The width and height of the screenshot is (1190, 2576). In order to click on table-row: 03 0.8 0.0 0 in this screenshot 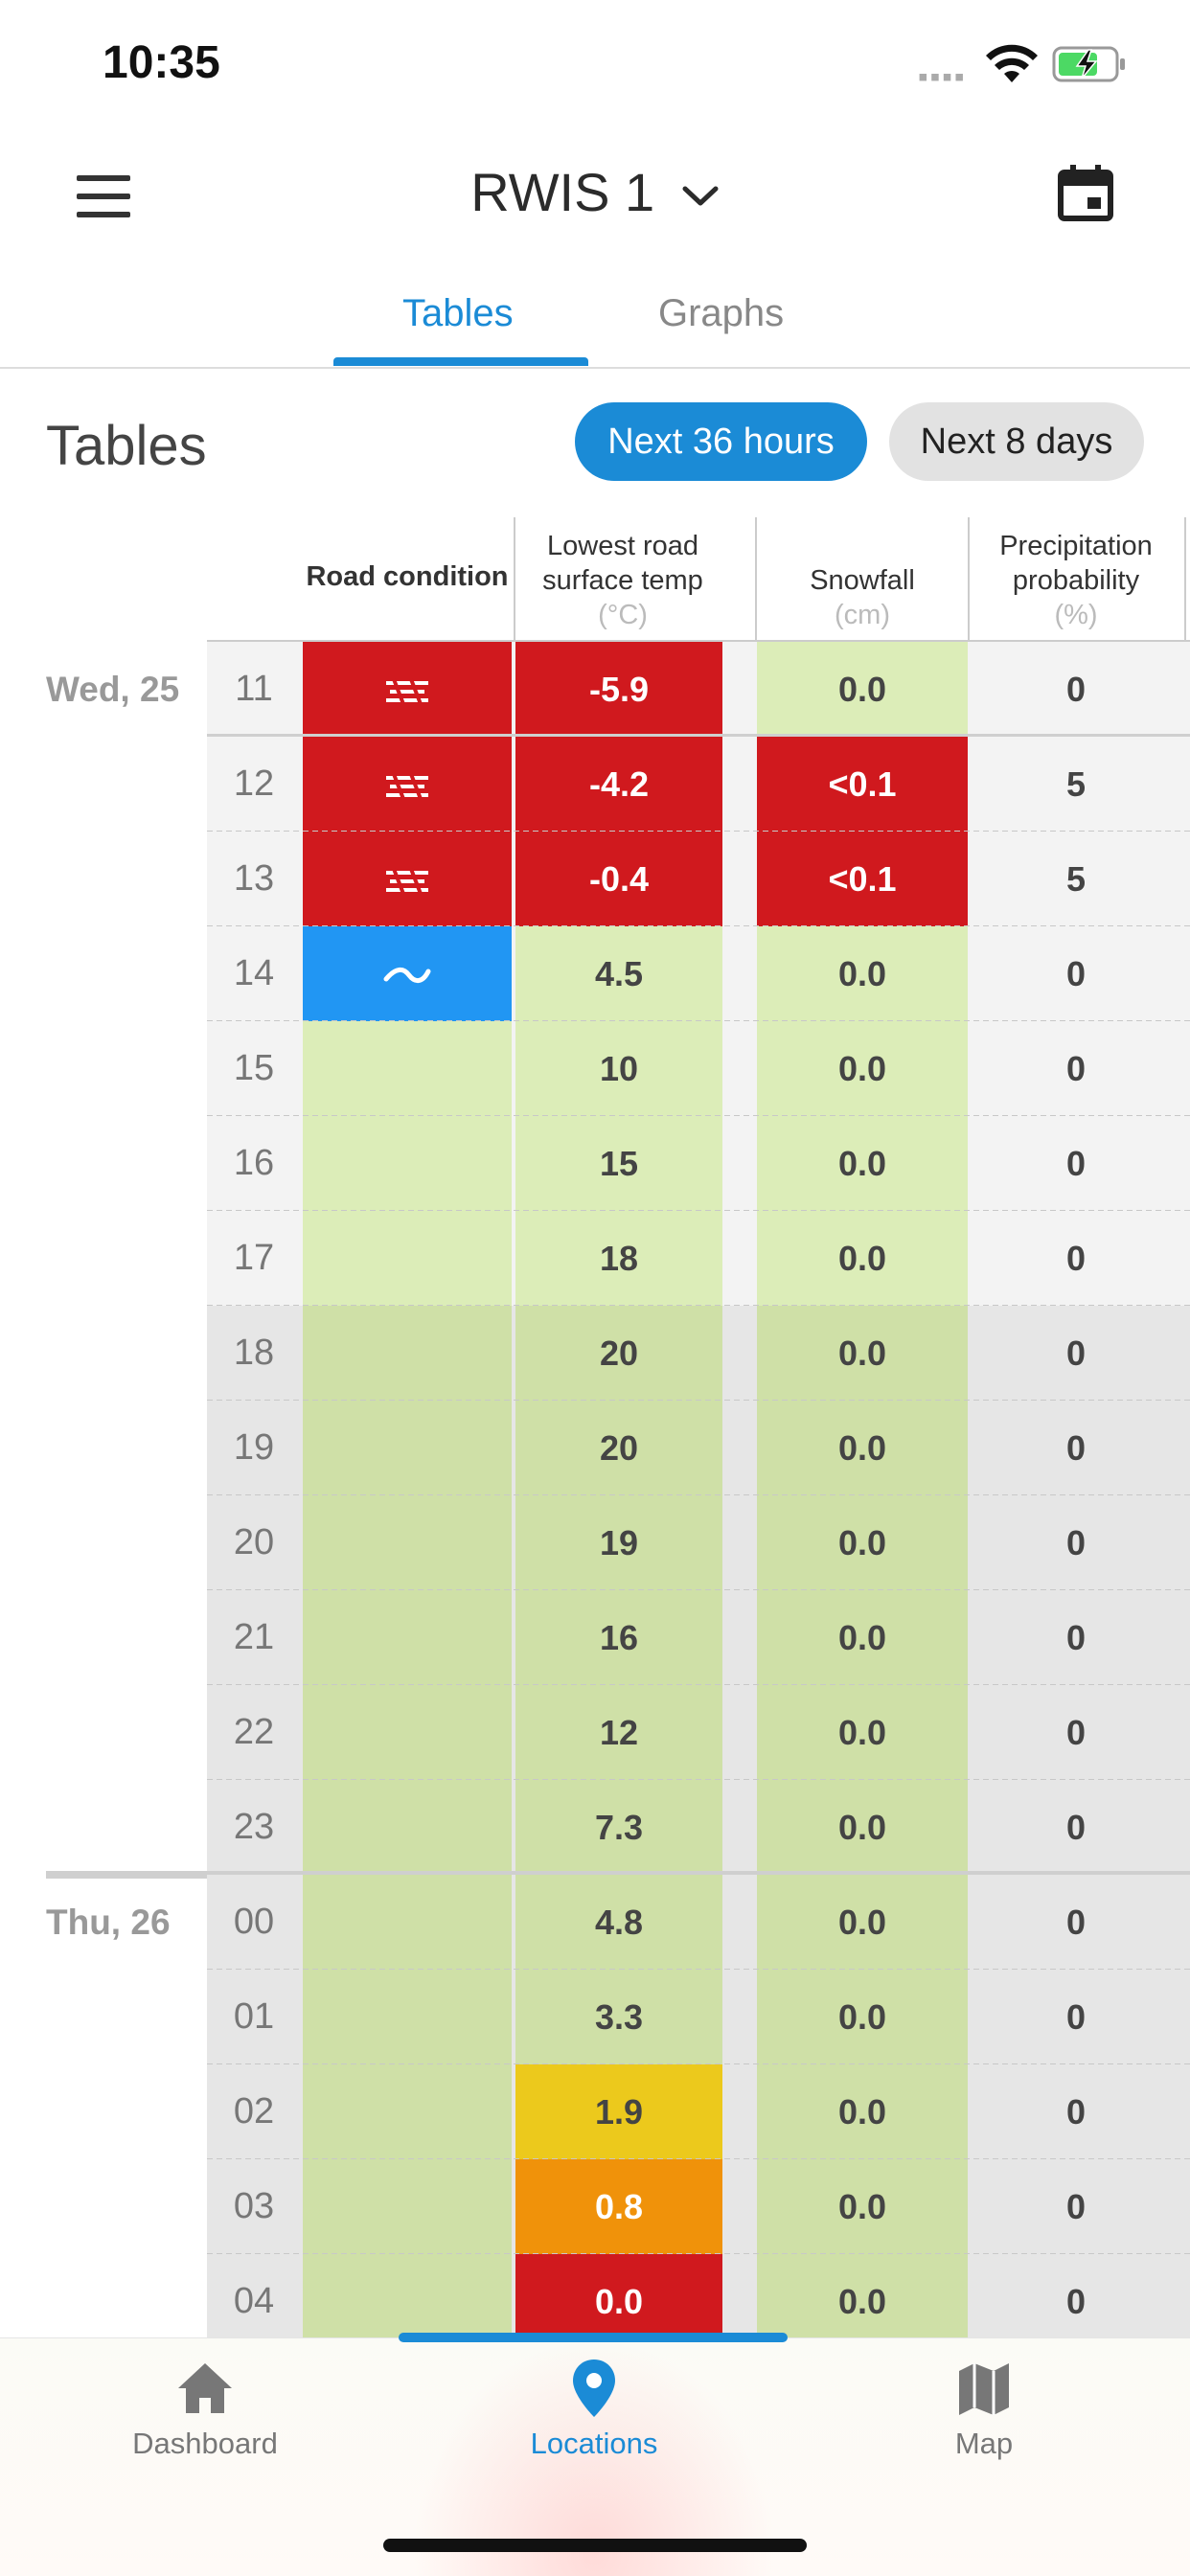, I will do `click(595, 2206)`.